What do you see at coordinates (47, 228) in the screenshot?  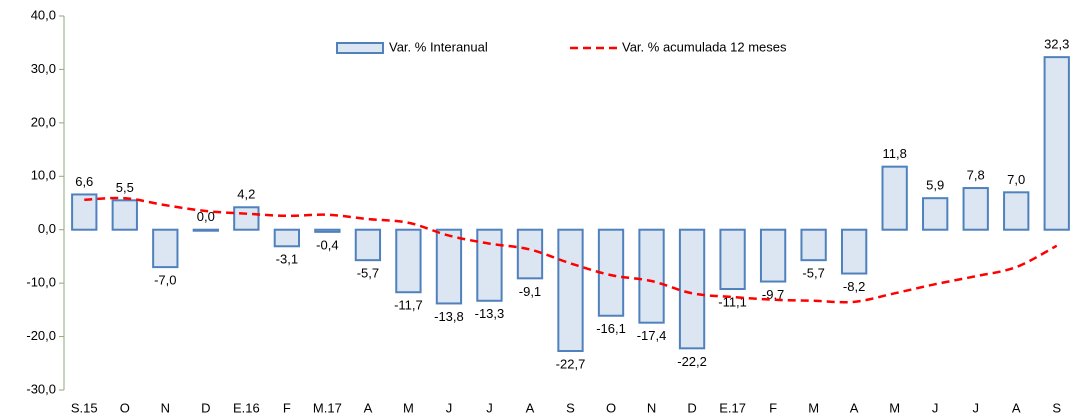 I see `y-tick-label: 0,0` at bounding box center [47, 228].